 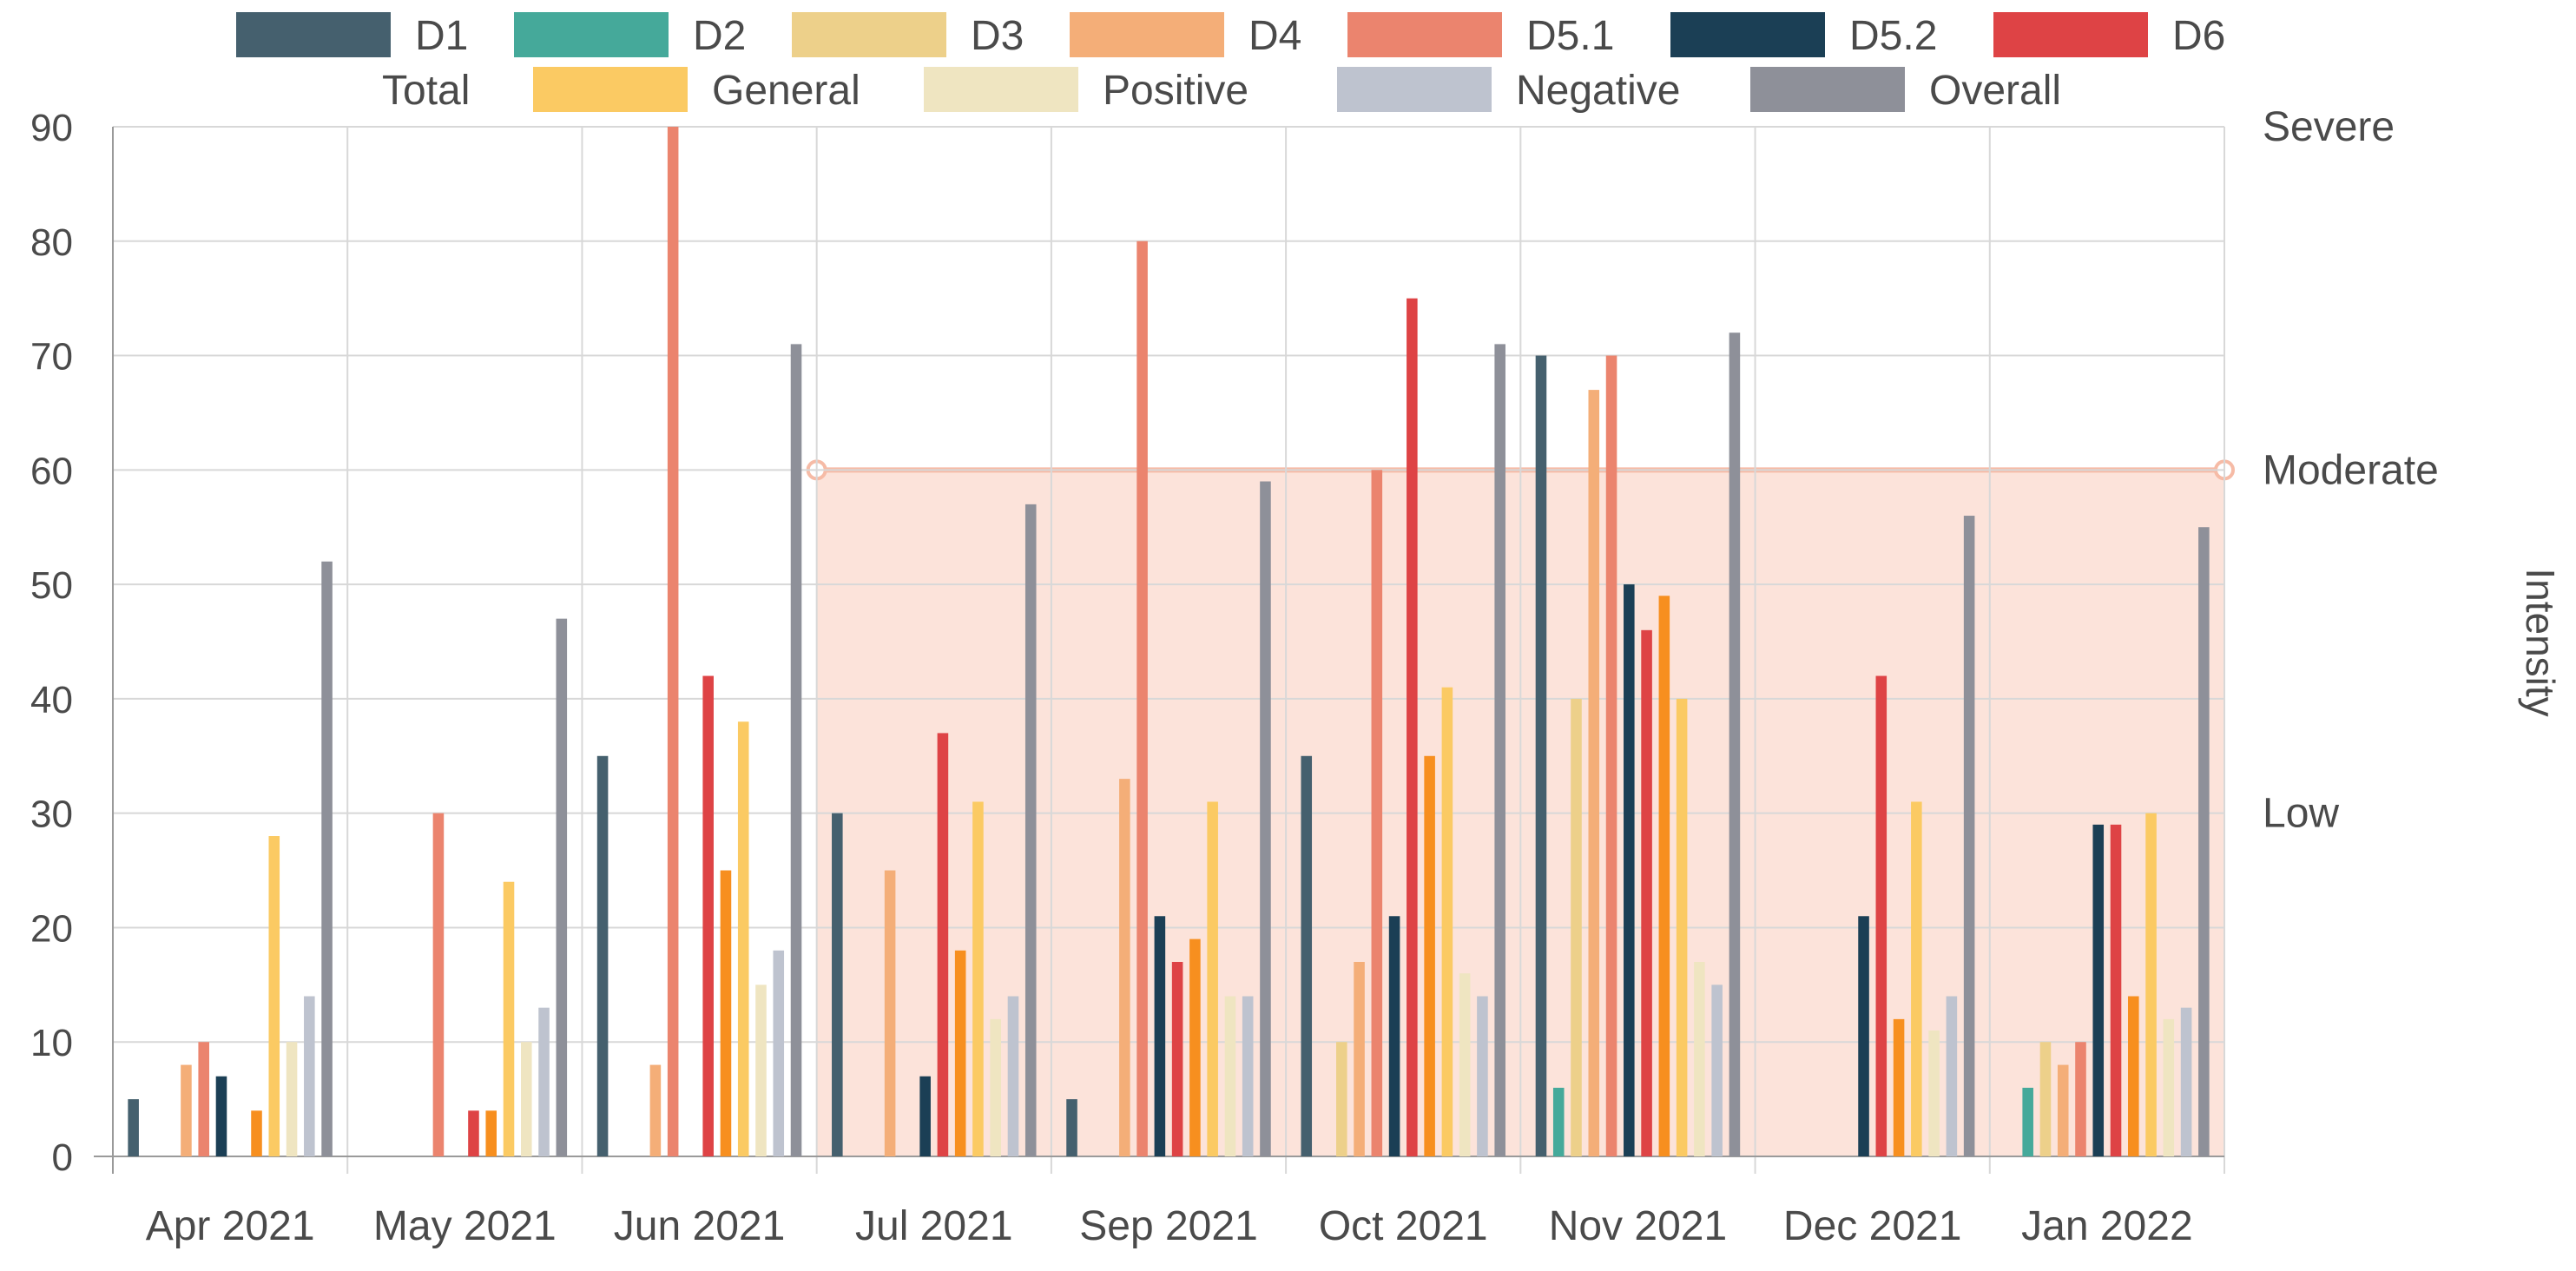 I want to click on bar-d2, so click(x=2027, y=1121).